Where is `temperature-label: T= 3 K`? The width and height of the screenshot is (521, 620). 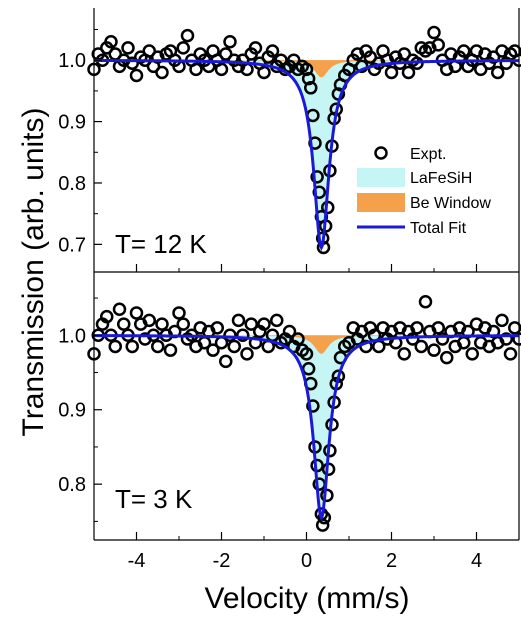
temperature-label: T= 3 K is located at coordinates (154, 499).